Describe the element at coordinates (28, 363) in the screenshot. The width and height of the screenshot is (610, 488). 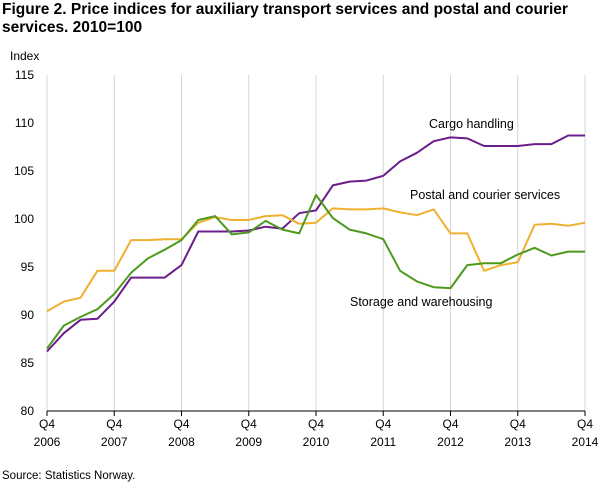
I see `y-tick-label: 85` at that location.